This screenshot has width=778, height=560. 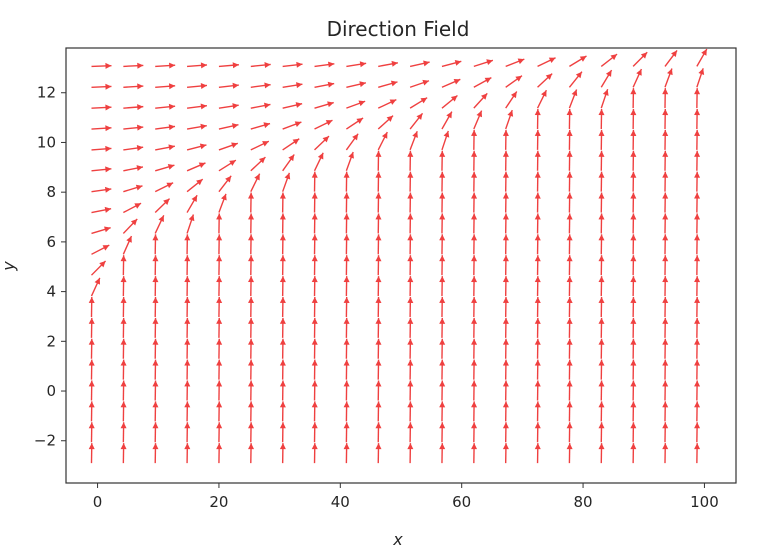 What do you see at coordinates (218, 502) in the screenshot?
I see `x-tick-label: 20` at bounding box center [218, 502].